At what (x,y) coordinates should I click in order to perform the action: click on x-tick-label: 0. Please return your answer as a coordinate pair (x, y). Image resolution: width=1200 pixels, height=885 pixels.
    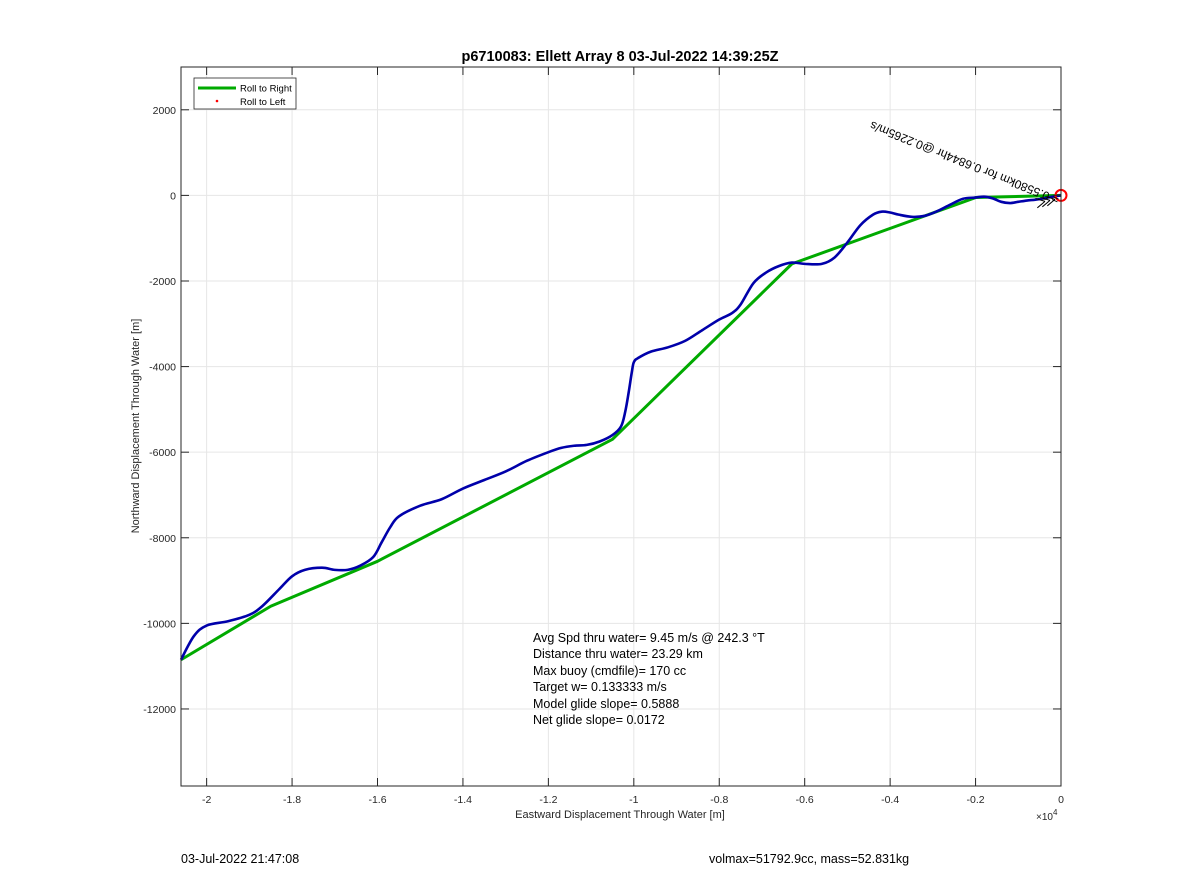
    Looking at the image, I should click on (1061, 800).